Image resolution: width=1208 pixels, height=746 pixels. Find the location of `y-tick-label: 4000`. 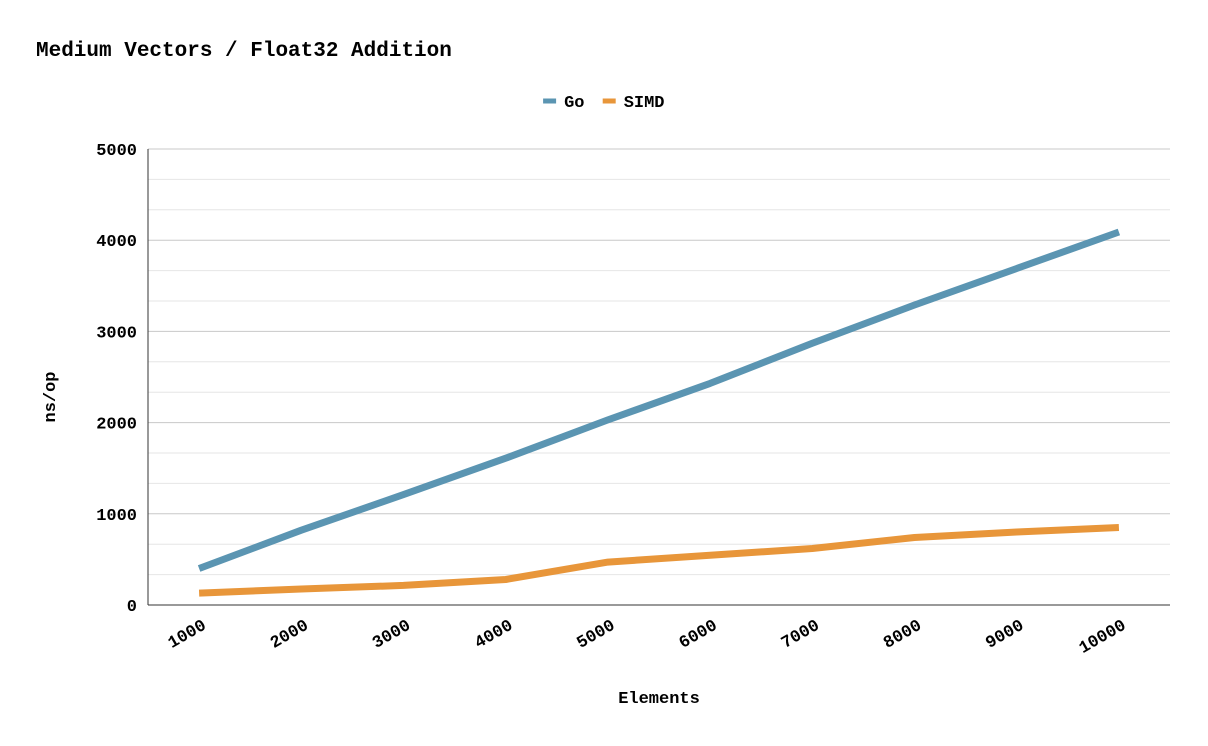

y-tick-label: 4000 is located at coordinates (116, 242).